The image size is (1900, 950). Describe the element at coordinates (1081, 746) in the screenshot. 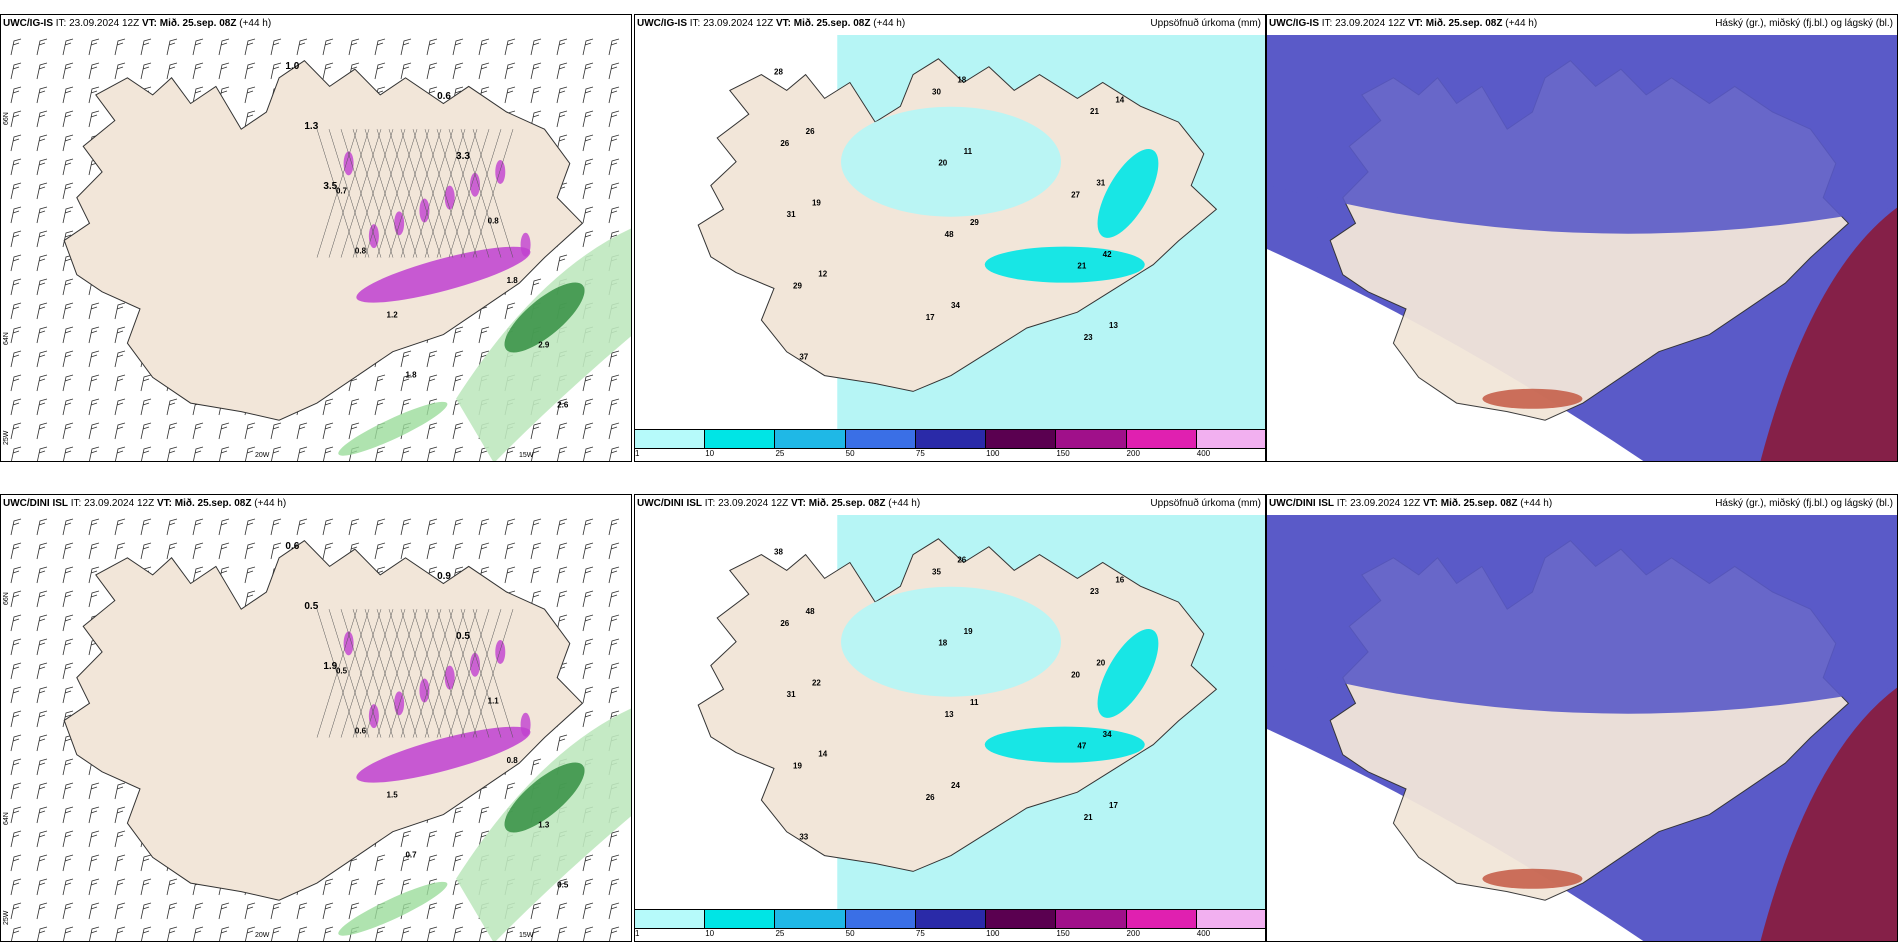

I see `precip-value-label: 47` at that location.